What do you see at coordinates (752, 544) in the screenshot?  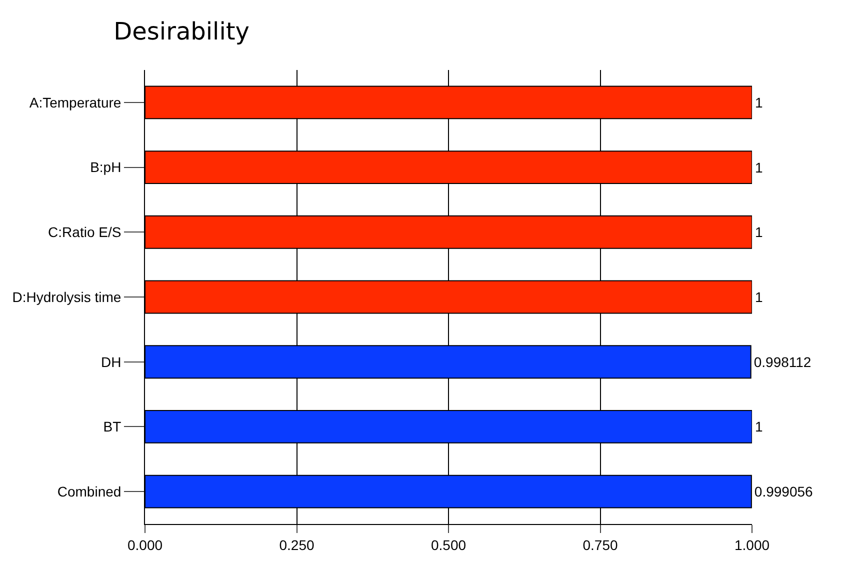 I see `x-tick-label: 1.000` at bounding box center [752, 544].